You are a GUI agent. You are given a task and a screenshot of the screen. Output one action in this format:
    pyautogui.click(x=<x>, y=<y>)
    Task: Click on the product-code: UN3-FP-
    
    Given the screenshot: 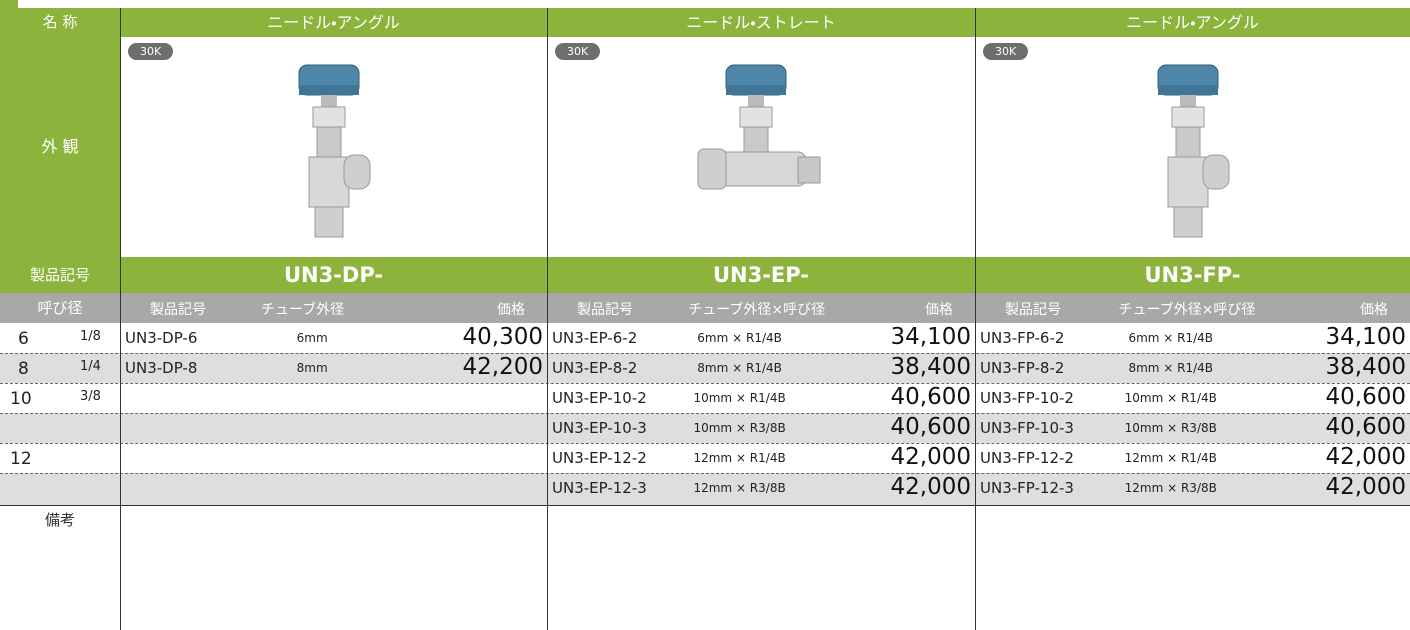 What is the action you would take?
    pyautogui.click(x=1192, y=275)
    